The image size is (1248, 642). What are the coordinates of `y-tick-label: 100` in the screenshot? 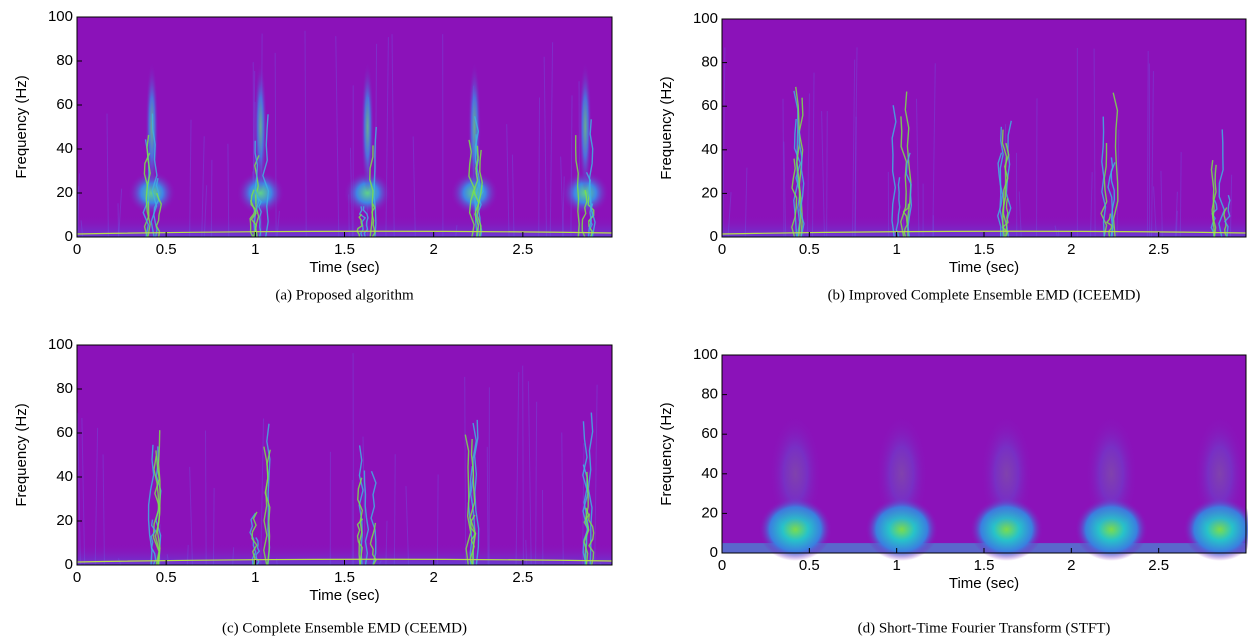 It's located at (705, 354).